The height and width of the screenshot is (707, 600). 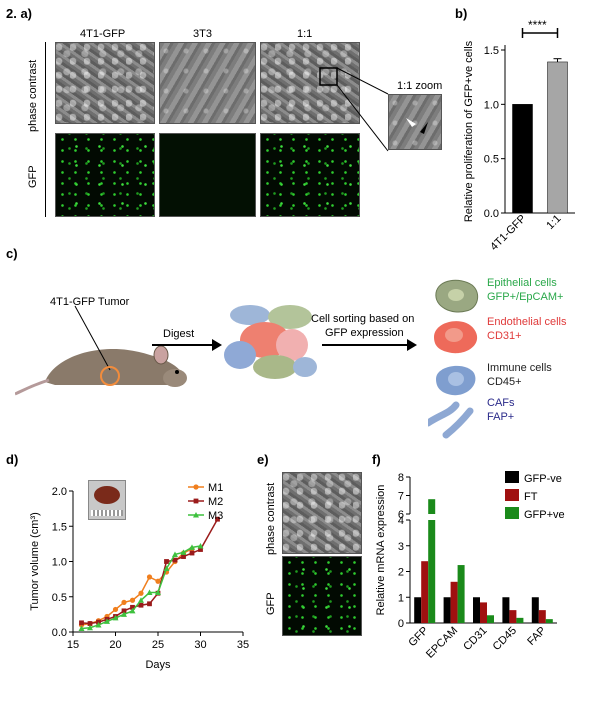 I want to click on f-ytick-label: 4, so click(x=401, y=521).